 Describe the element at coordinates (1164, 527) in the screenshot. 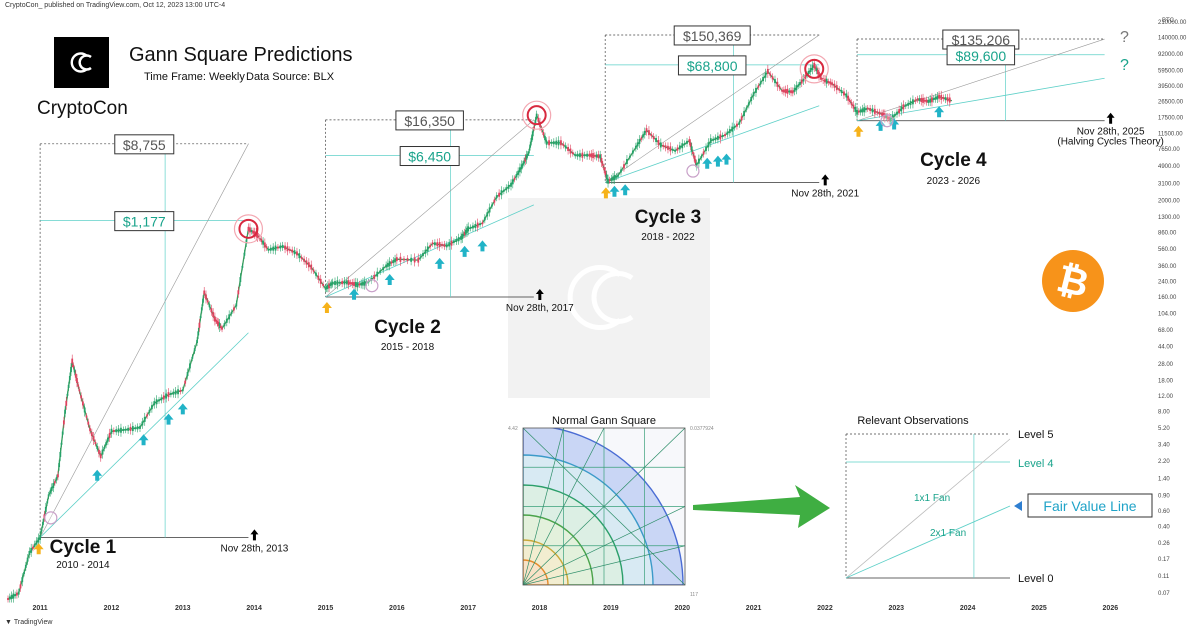

I see `y-tick-label: 0.40` at that location.